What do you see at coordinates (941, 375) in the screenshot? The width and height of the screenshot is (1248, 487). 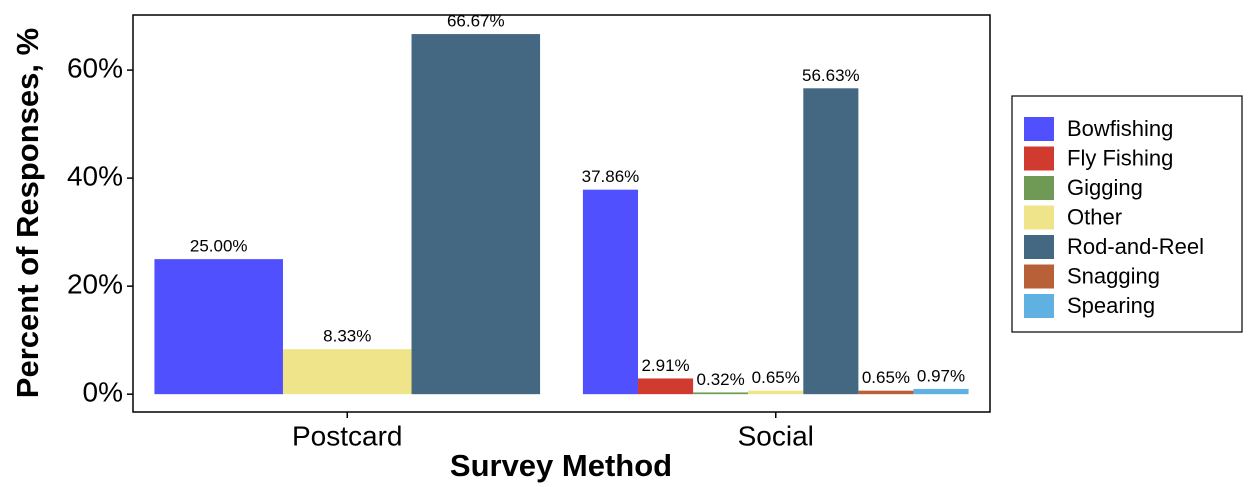 I see `value-label: 0.97%` at bounding box center [941, 375].